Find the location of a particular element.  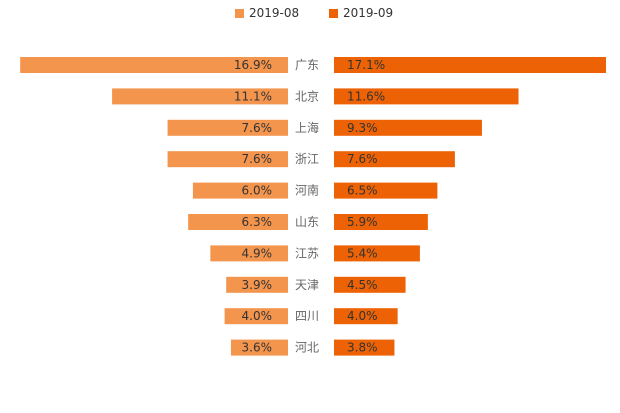

data-label-2019-09-9: 4.0% is located at coordinates (362, 316).